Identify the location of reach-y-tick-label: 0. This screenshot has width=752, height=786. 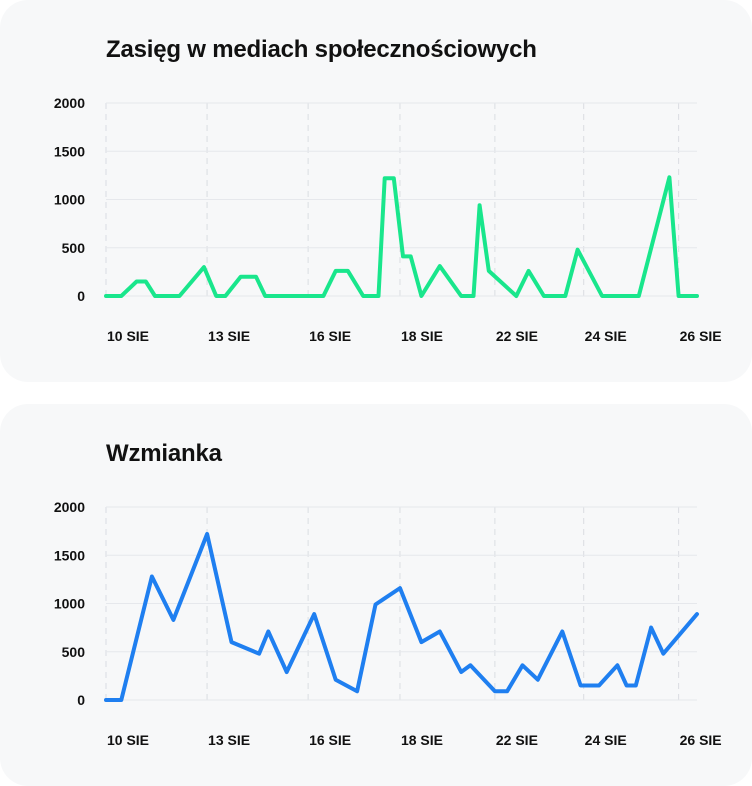
(81, 296).